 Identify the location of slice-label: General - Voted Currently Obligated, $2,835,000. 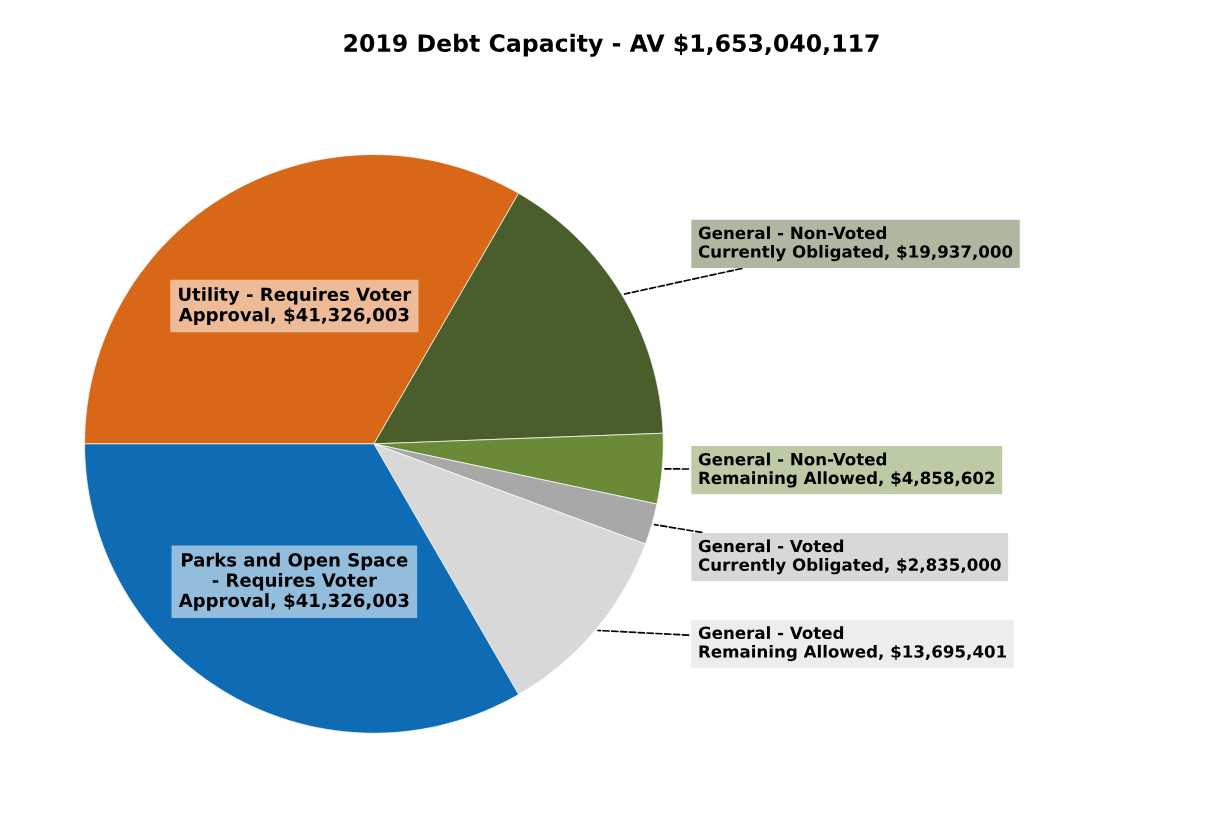
(849, 557).